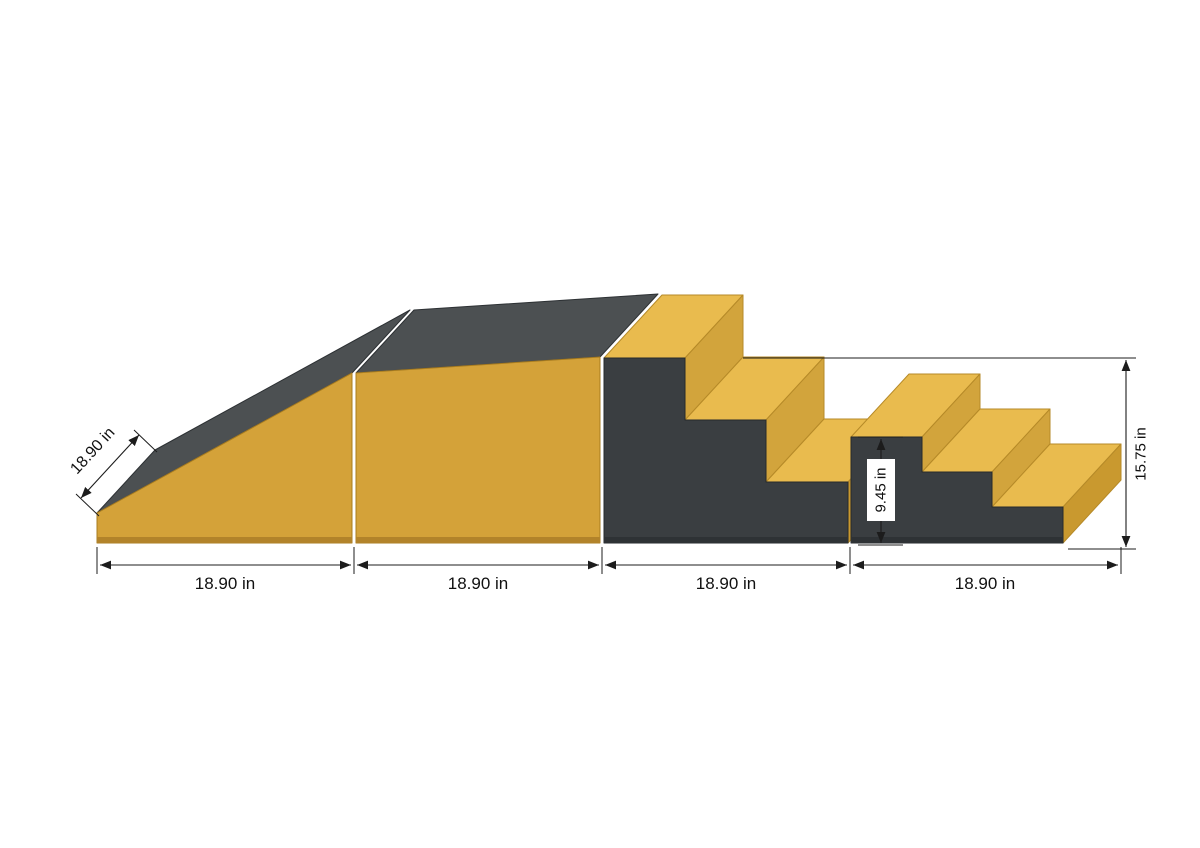  Describe the element at coordinates (957, 540) in the screenshot. I see `stair-small-base-edge` at that location.